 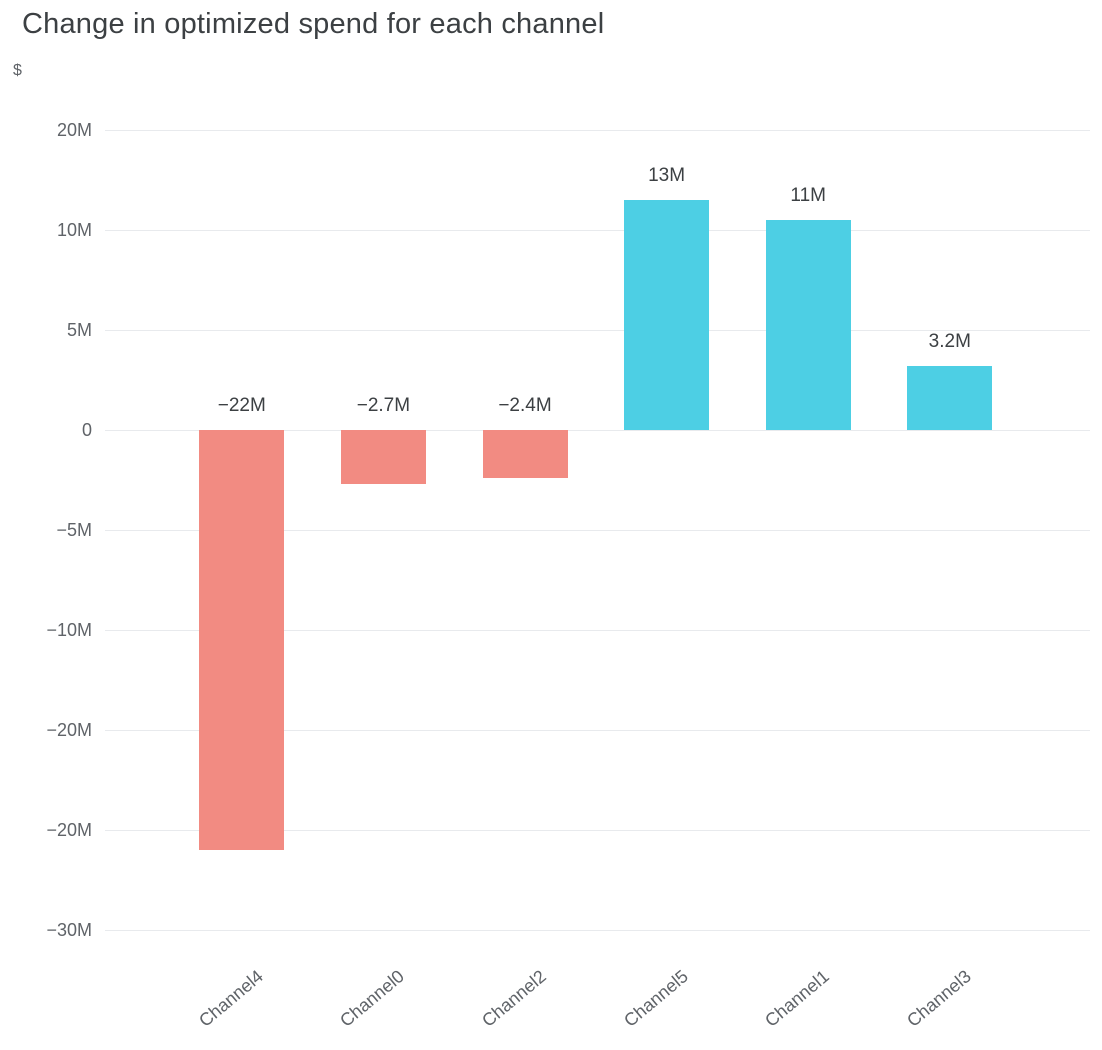 What do you see at coordinates (74, 230) in the screenshot?
I see `y-axis-tick-label: 10M` at bounding box center [74, 230].